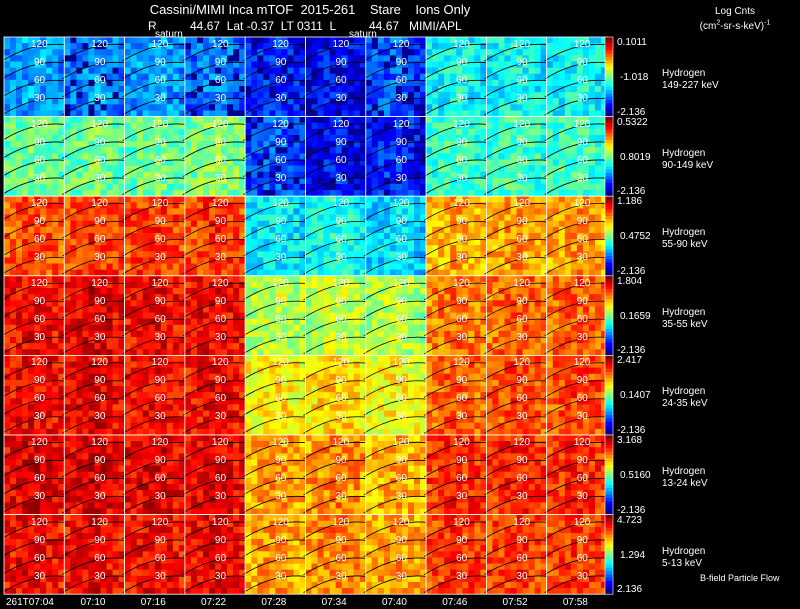  What do you see at coordinates (735, 19) in the screenshot?
I see `colorbar-title: Log Cnts (cm2-sr-s-keV)-1` at bounding box center [735, 19].